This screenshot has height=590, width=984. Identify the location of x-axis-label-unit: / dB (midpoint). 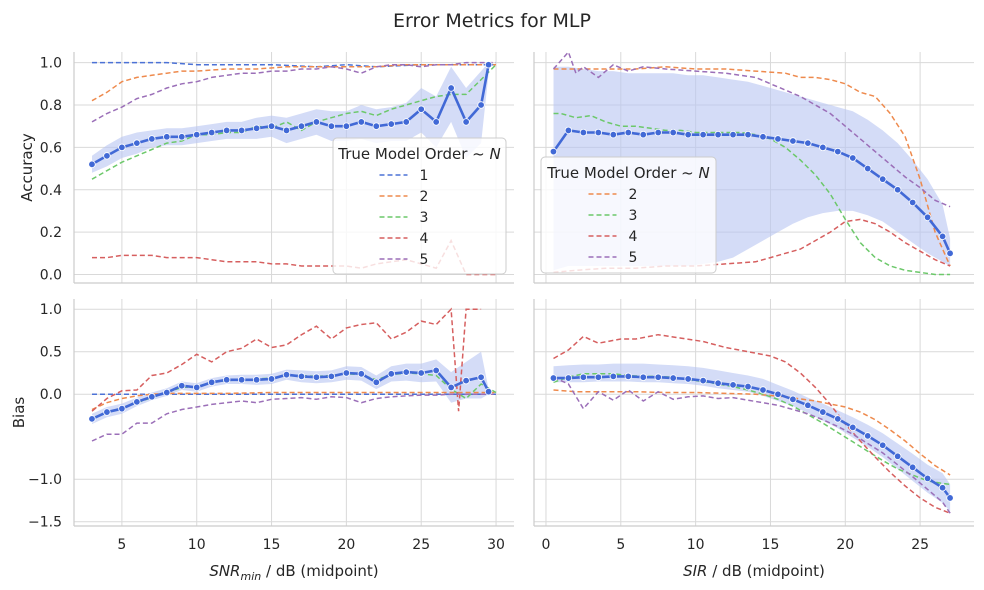
(319, 571).